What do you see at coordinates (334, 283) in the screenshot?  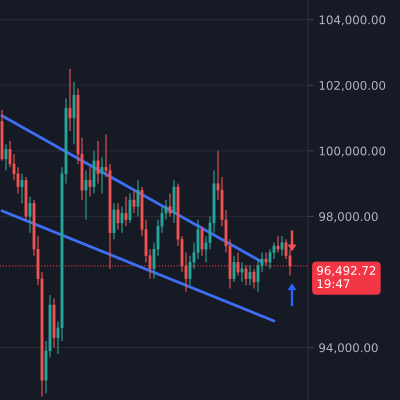 I see `text: 19:47` at bounding box center [334, 283].